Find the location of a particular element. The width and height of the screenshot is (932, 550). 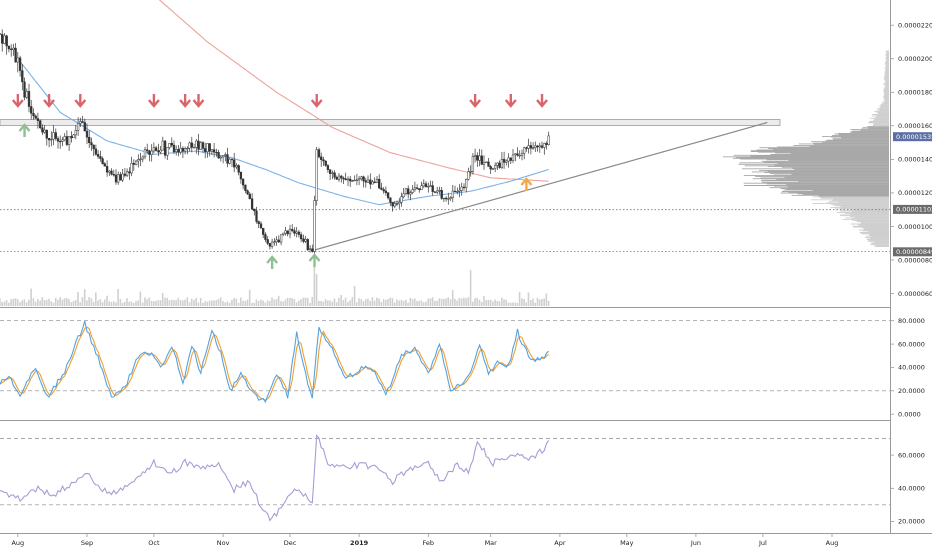

sell-arrow-head is located at coordinates (185, 103).